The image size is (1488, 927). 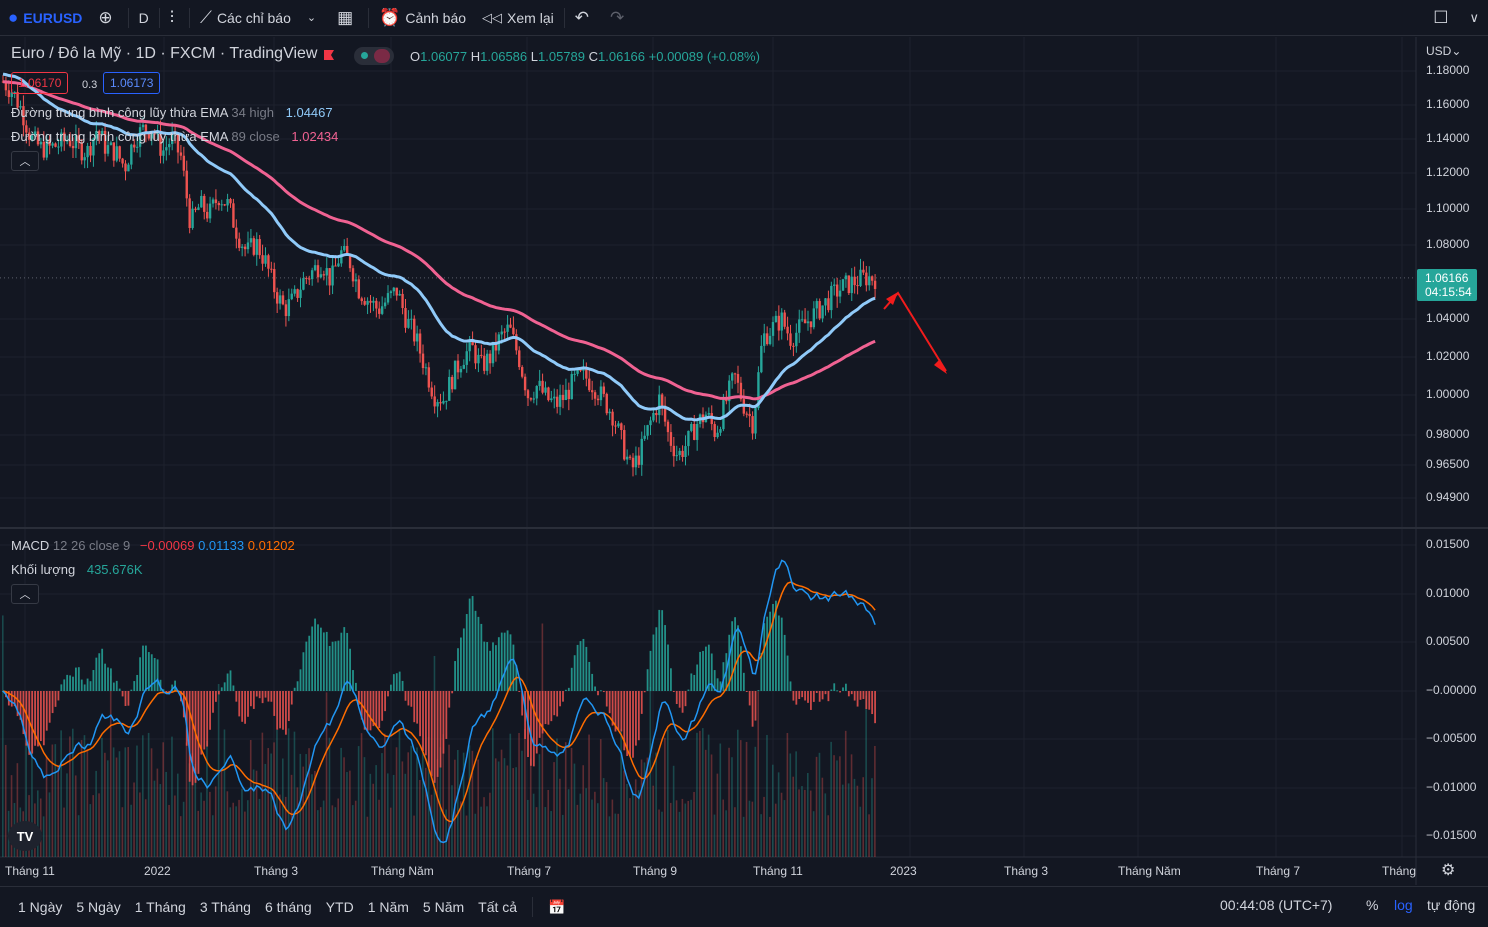 What do you see at coordinates (144, 18) in the screenshot?
I see `interval-button: D` at bounding box center [144, 18].